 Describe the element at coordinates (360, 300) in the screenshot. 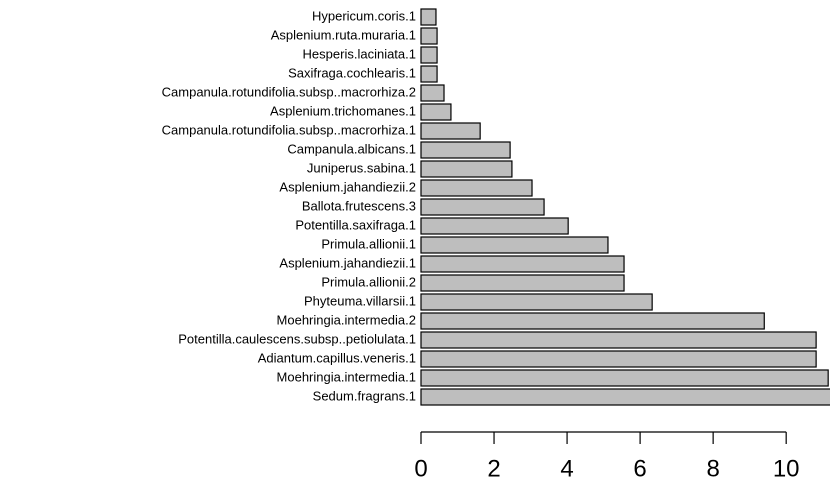

I see `category-label: Phyteuma.villarsii.1` at that location.